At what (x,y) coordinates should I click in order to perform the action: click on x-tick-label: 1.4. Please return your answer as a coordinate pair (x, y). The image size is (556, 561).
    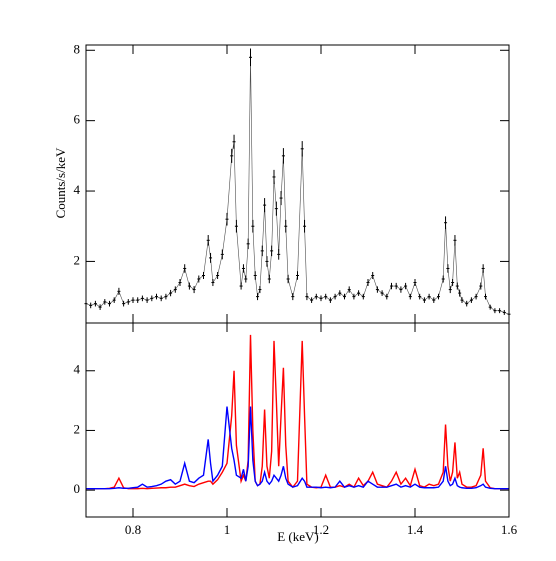
    Looking at the image, I should click on (415, 529).